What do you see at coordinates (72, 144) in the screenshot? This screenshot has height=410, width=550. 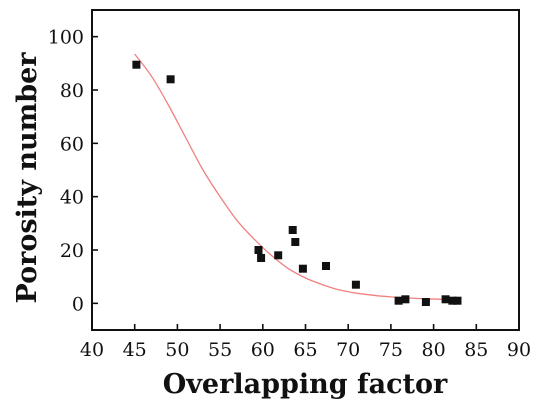 I see `y-tick-label: 60` at bounding box center [72, 144].